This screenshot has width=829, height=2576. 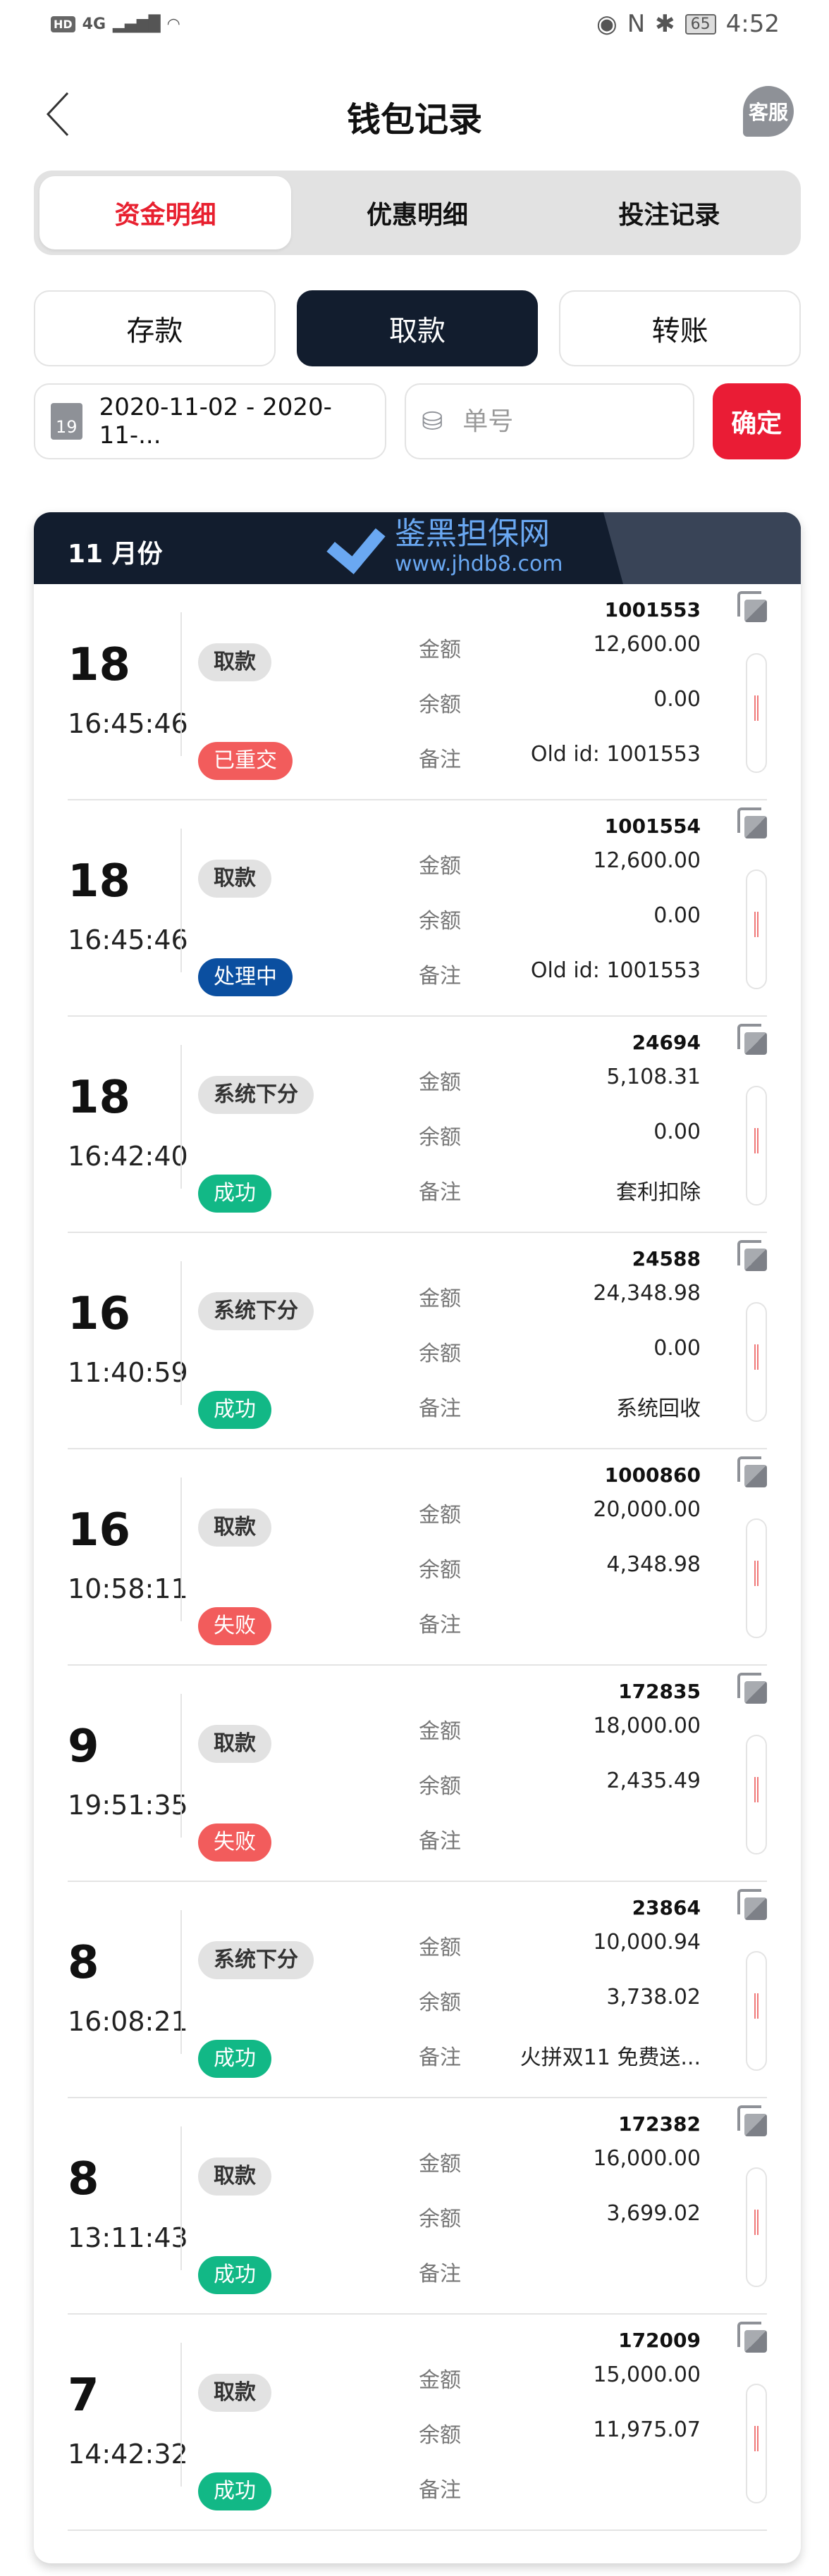 What do you see at coordinates (769, 111) in the screenshot?
I see `customer-service-button: 客服` at bounding box center [769, 111].